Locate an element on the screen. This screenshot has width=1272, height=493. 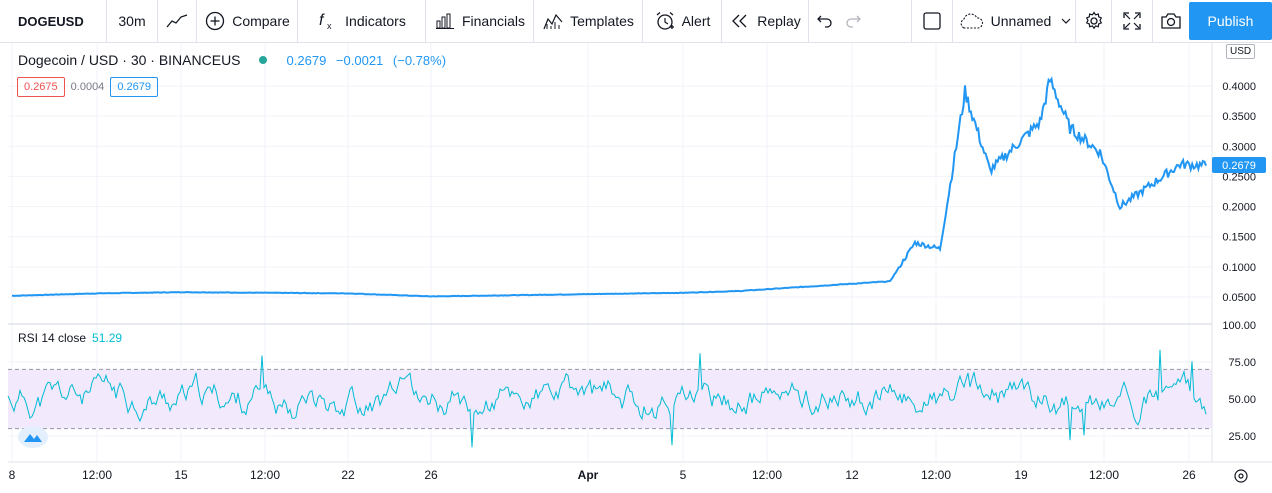
alert-label: Alert is located at coordinates (696, 21).